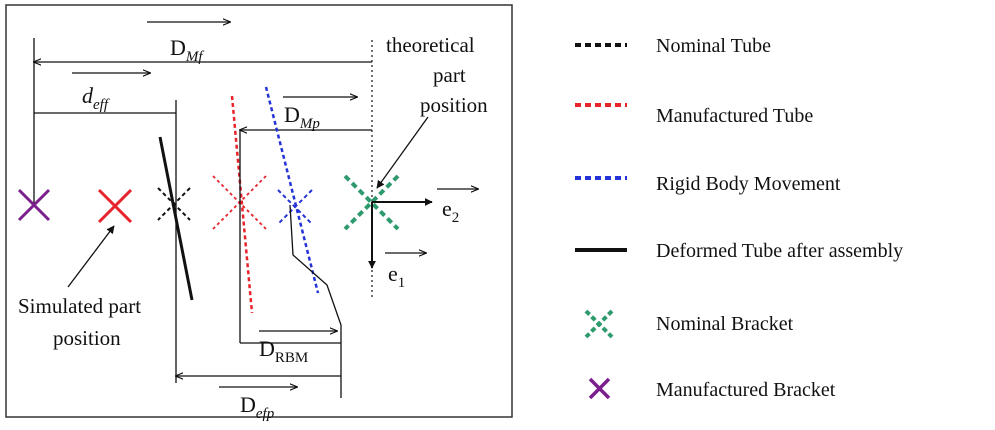 This screenshot has height=430, width=995. Describe the element at coordinates (176, 218) in the screenshot. I see `deformed-tube-line` at that location.